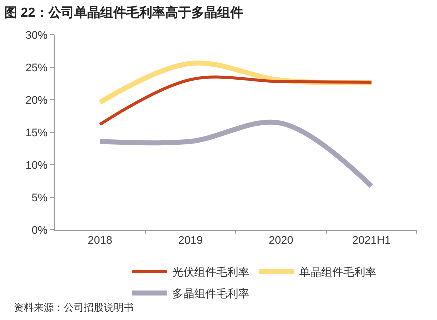  Describe the element at coordinates (211, 294) in the screenshot. I see `legend-label: 多晶组件毛利率` at that location.